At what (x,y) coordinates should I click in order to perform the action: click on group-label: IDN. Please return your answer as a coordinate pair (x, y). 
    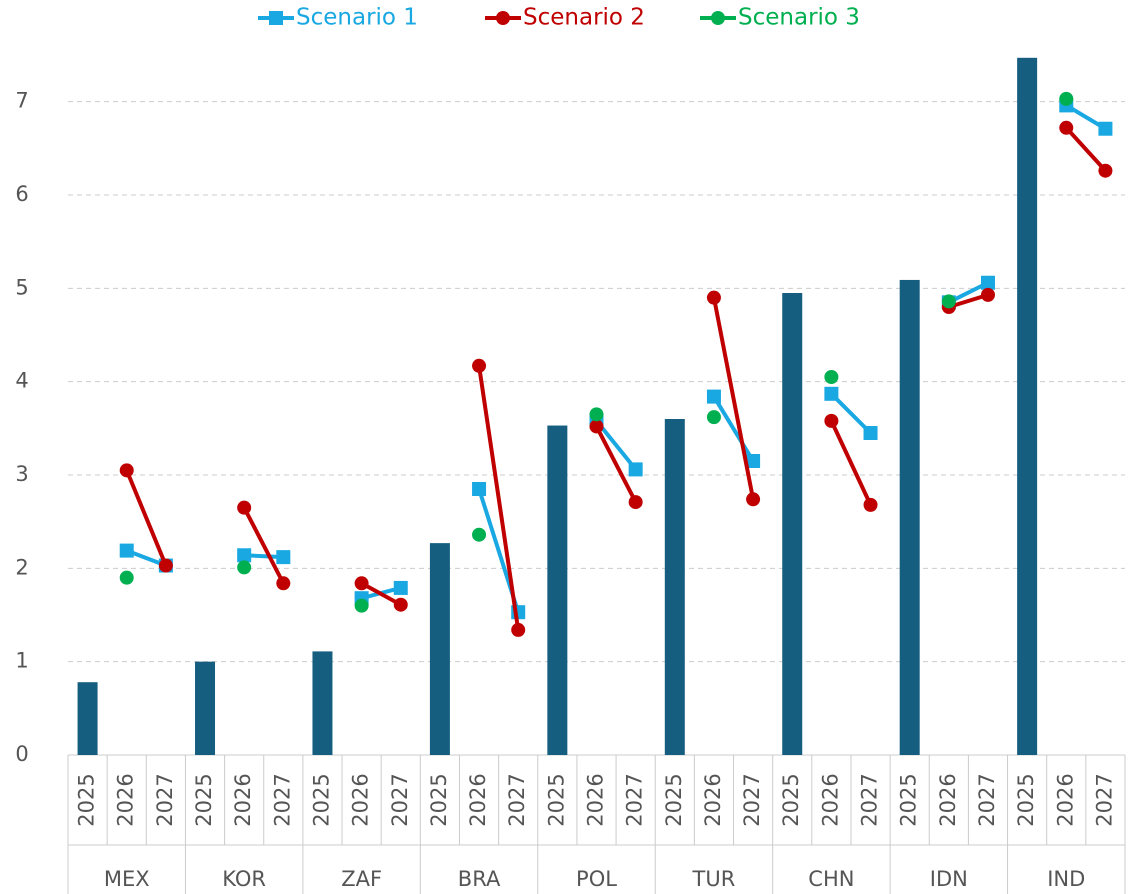
    Looking at the image, I should click on (949, 879).